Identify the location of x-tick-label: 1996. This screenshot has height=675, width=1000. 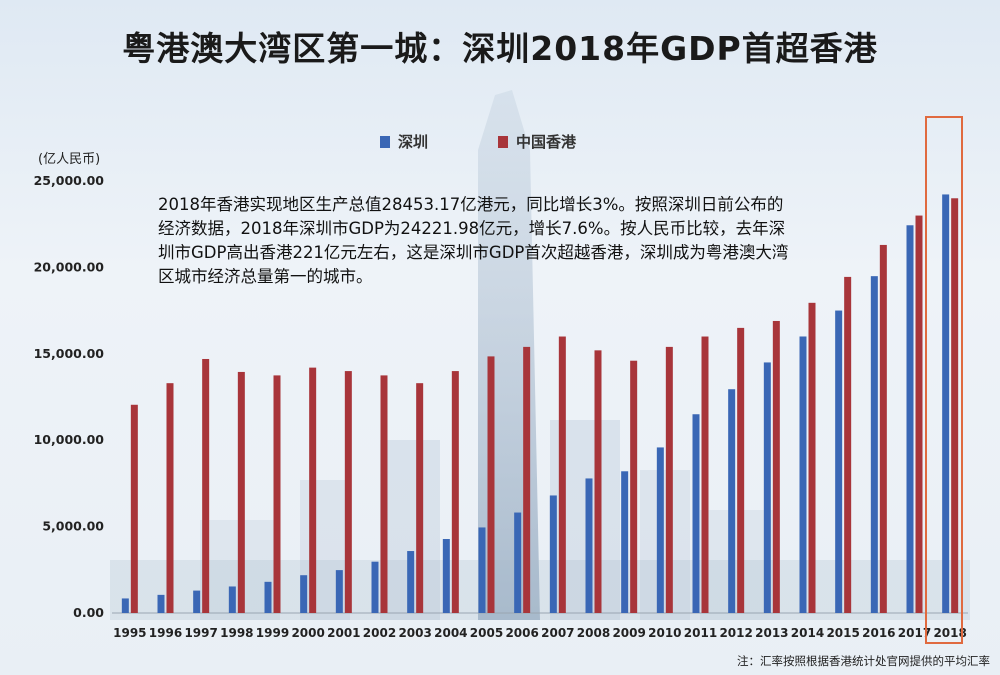
(165, 633).